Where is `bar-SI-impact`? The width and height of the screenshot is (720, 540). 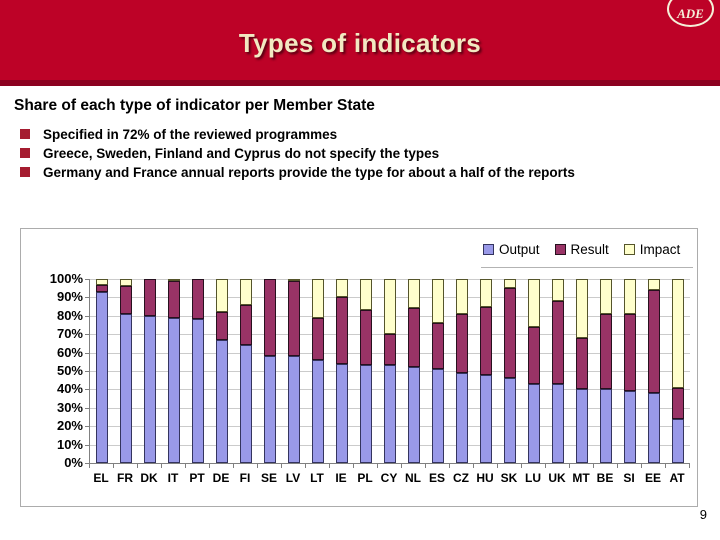
bar-SI-impact is located at coordinates (630, 296).